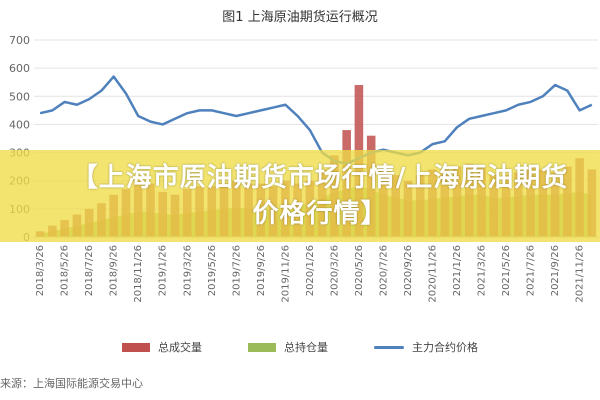 The height and width of the screenshot is (400, 600). What do you see at coordinates (212, 270) in the screenshot?
I see `x-tick-label: 2019/5/26` at bounding box center [212, 270].